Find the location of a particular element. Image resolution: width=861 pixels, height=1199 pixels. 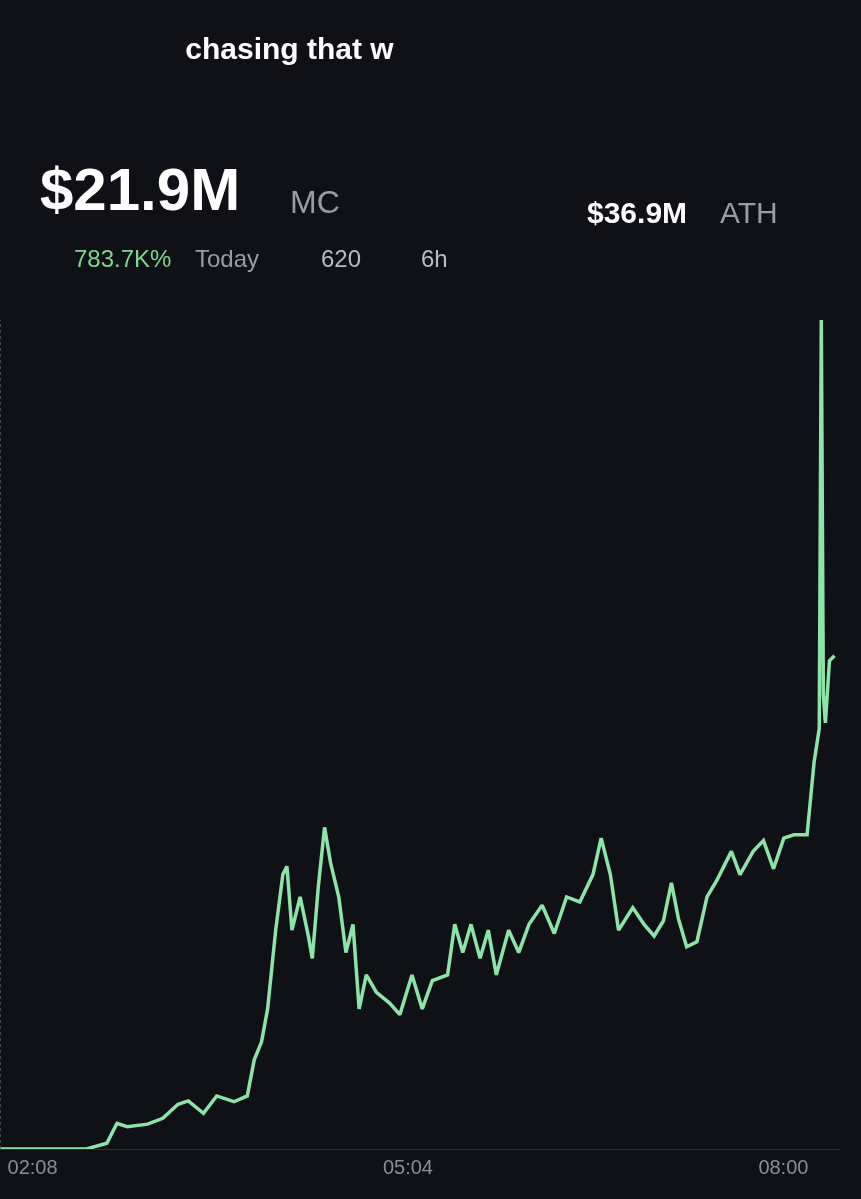

x-tick-label: 08:00 is located at coordinates (783, 1167).